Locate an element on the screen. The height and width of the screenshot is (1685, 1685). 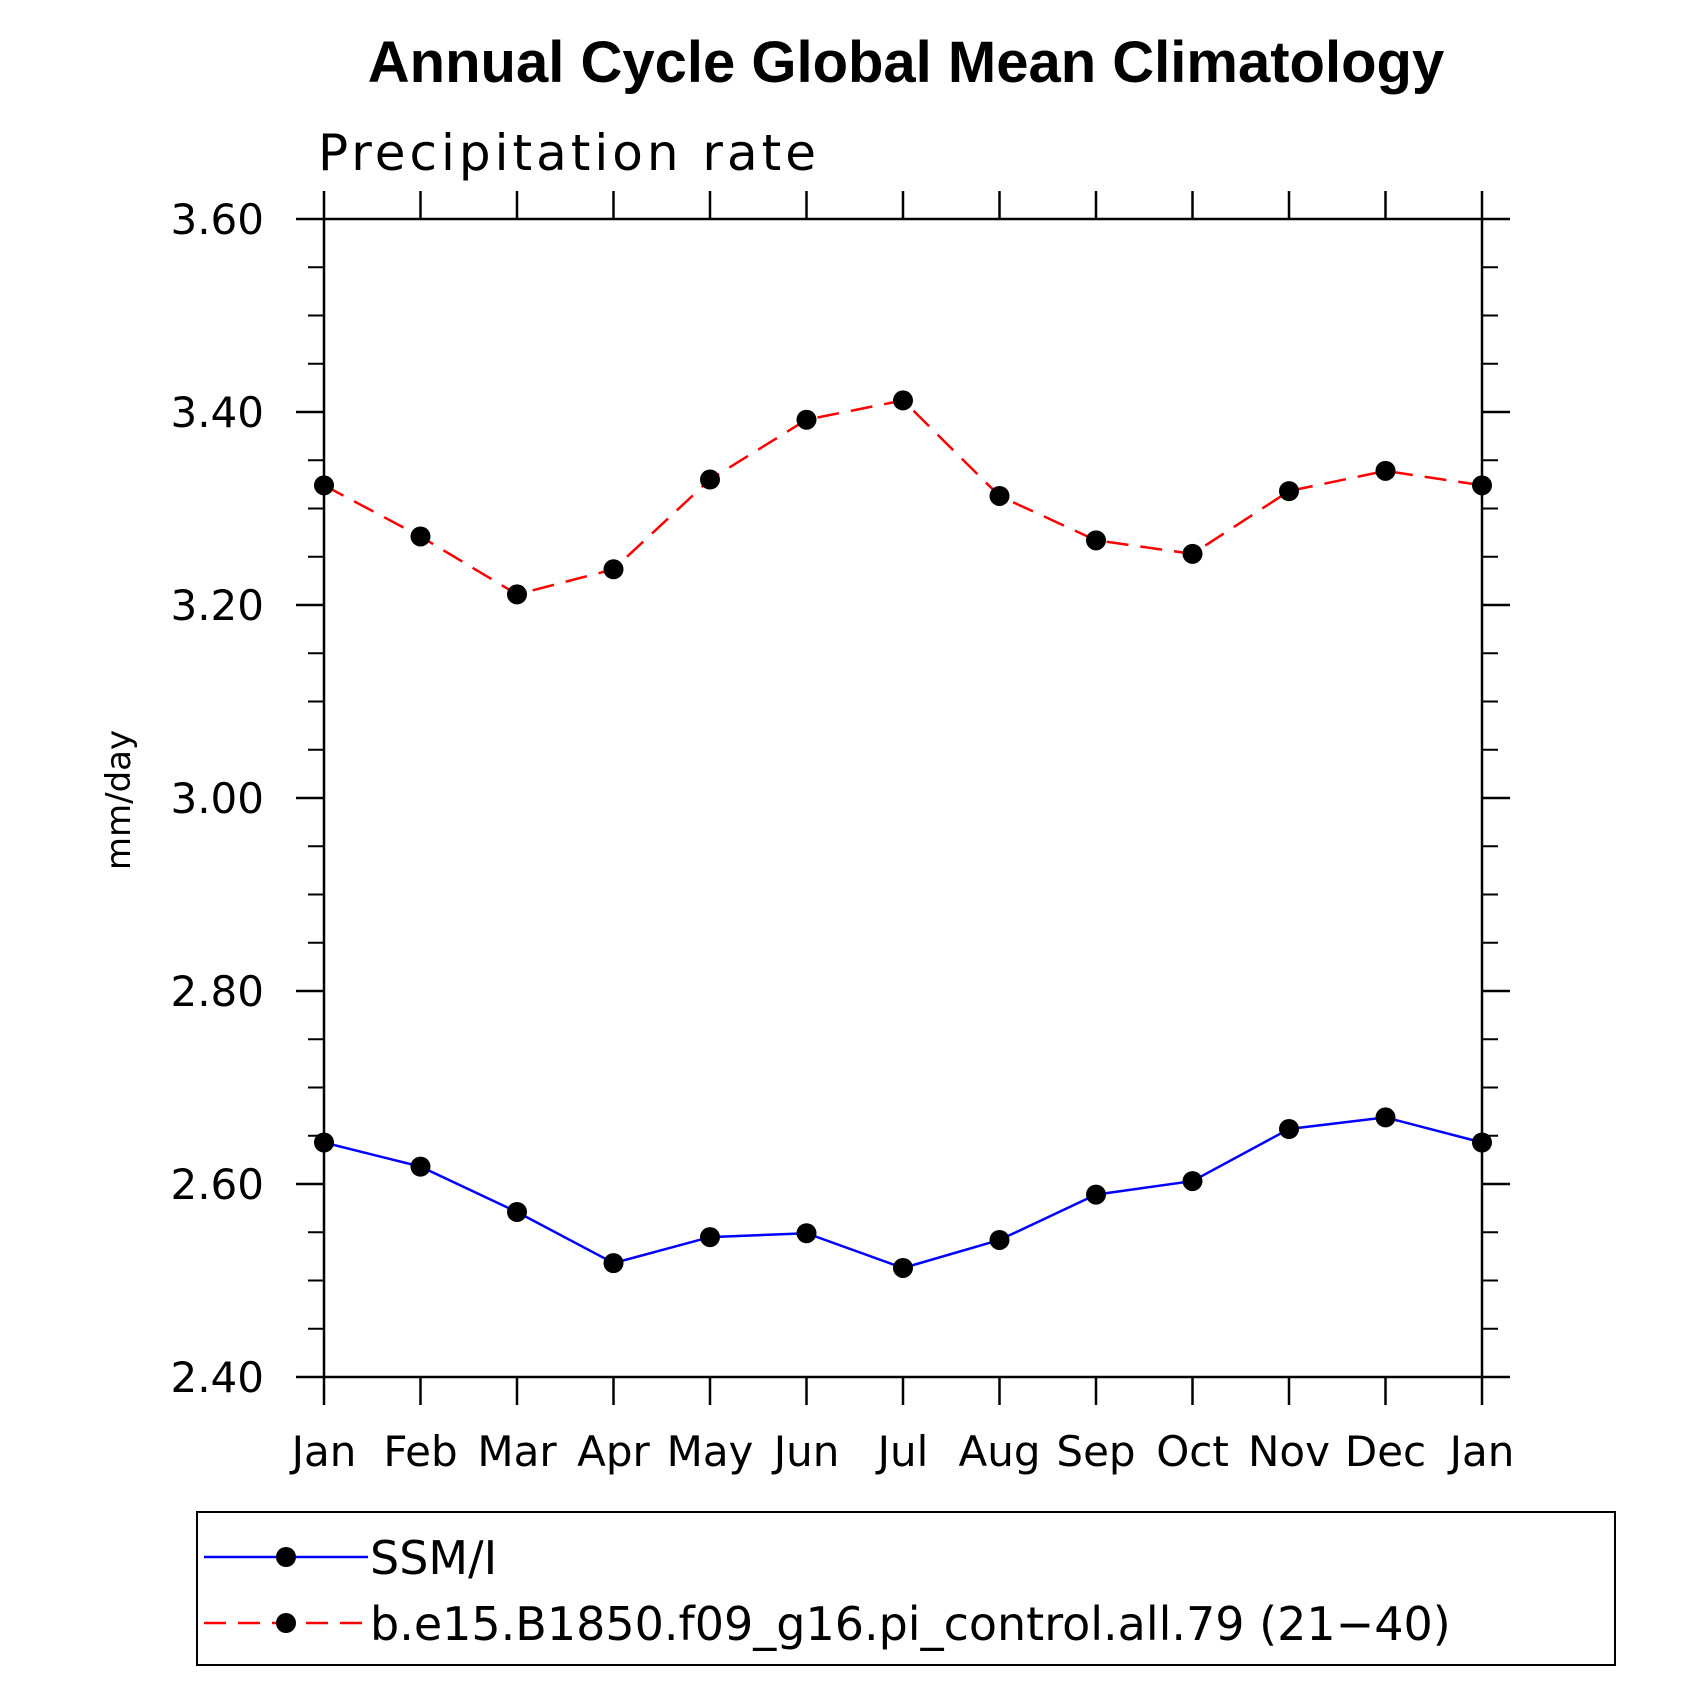
legend-label-0: SSM/I is located at coordinates (433, 1558).